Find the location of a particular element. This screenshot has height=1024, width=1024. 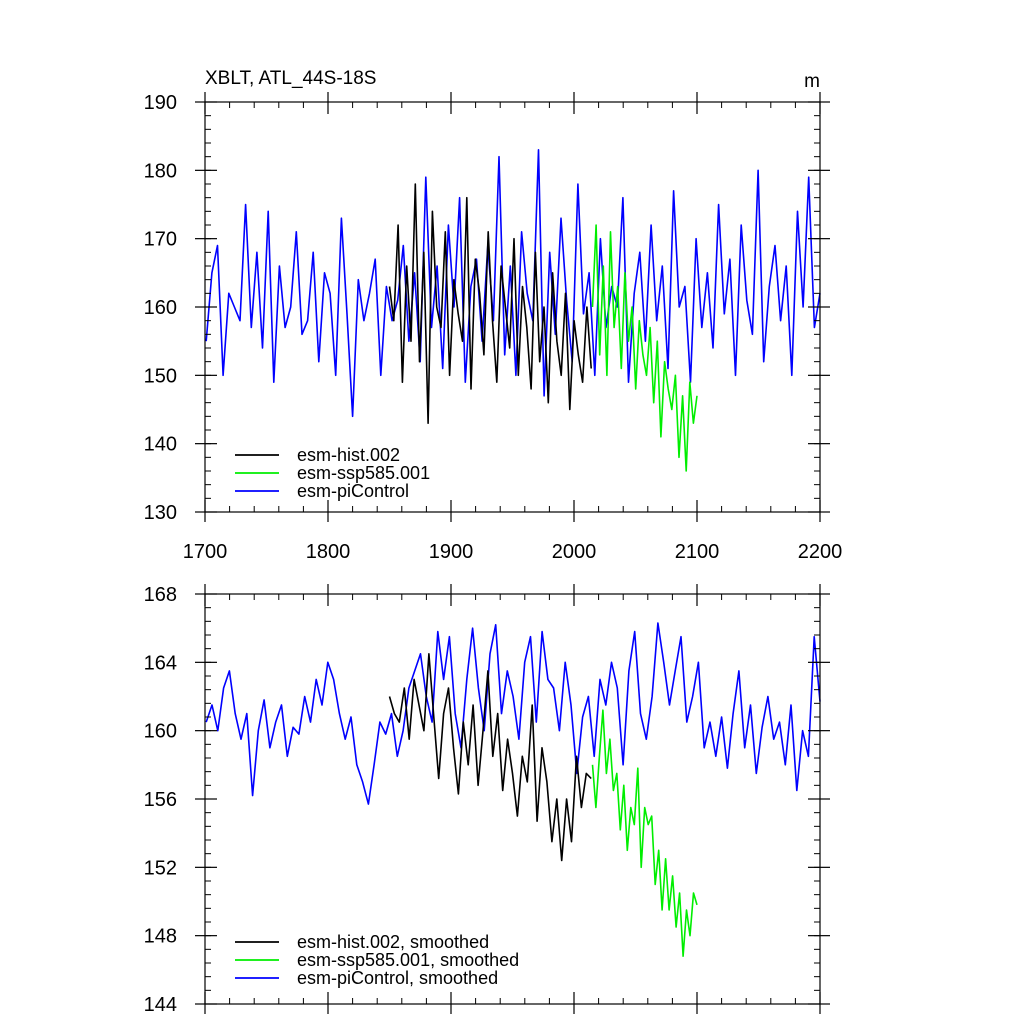

legend-label: esm-piControl is located at coordinates (353, 491).